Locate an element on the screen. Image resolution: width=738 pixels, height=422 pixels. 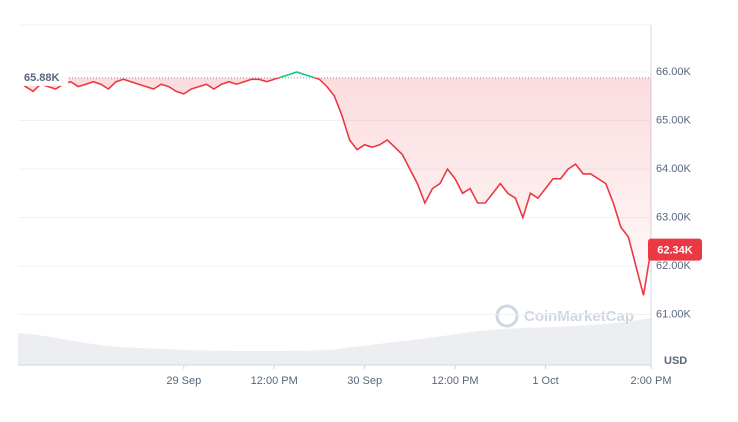
watermark: CoinMarketCap is located at coordinates (564, 316).